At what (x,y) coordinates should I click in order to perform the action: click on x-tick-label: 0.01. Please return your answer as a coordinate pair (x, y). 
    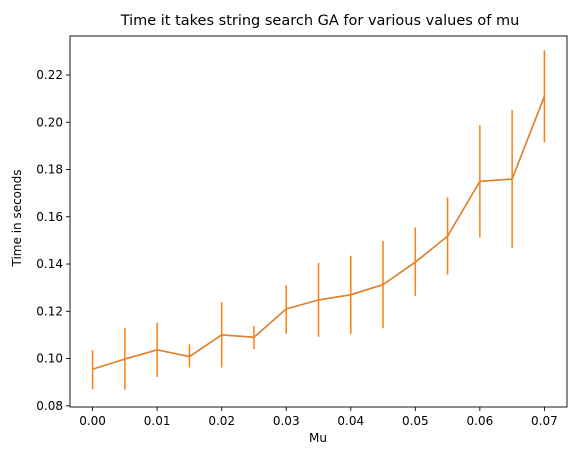
    Looking at the image, I should click on (157, 421).